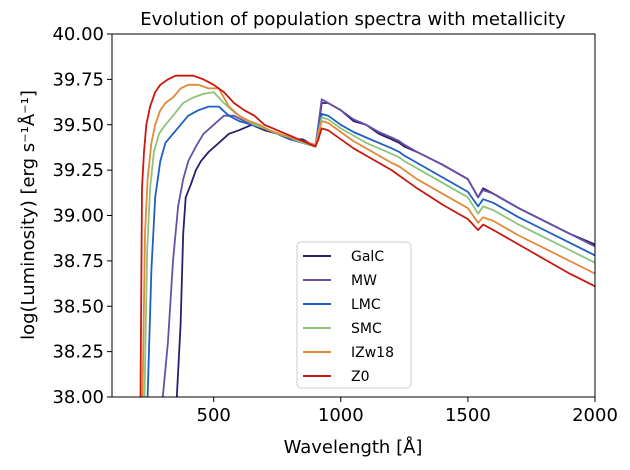 The width and height of the screenshot is (630, 470). Describe the element at coordinates (468, 415) in the screenshot. I see `x-tick-label: 1500` at that location.